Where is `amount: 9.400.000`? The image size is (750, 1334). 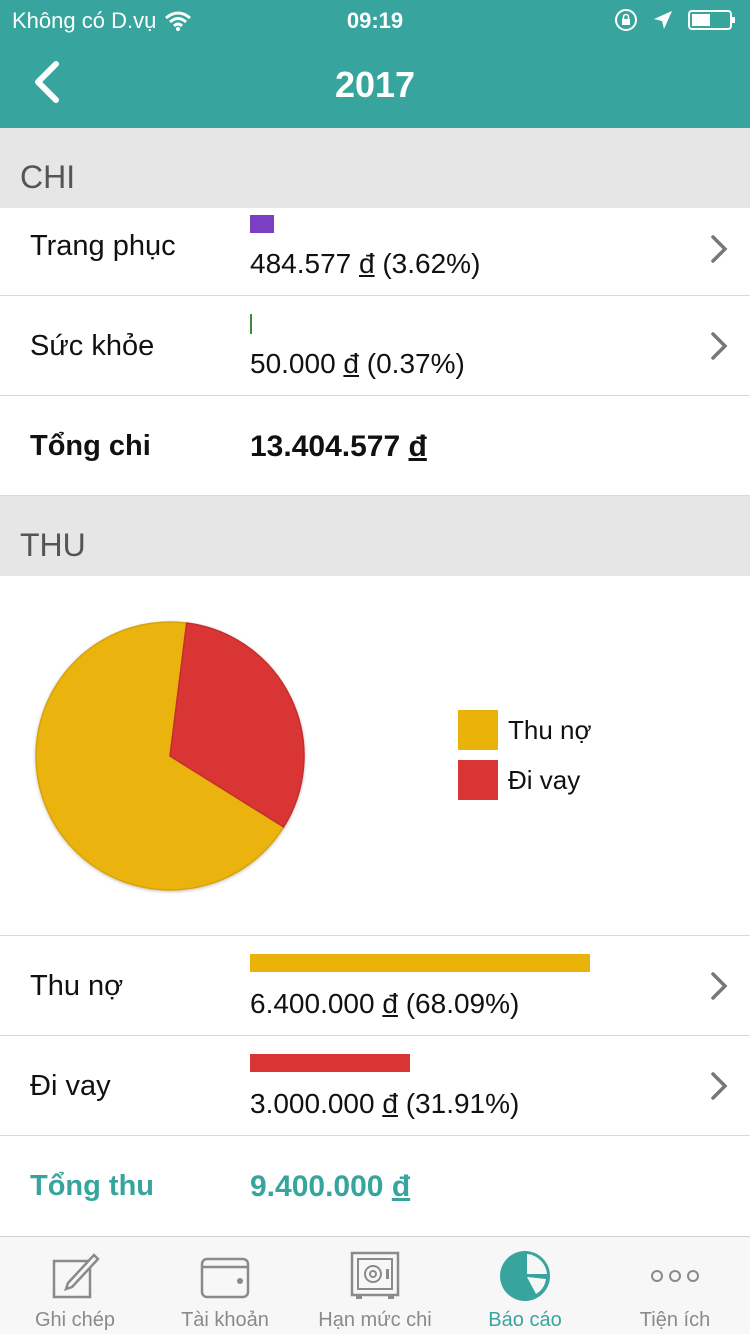 amount: 9.400.000 is located at coordinates (317, 1186).